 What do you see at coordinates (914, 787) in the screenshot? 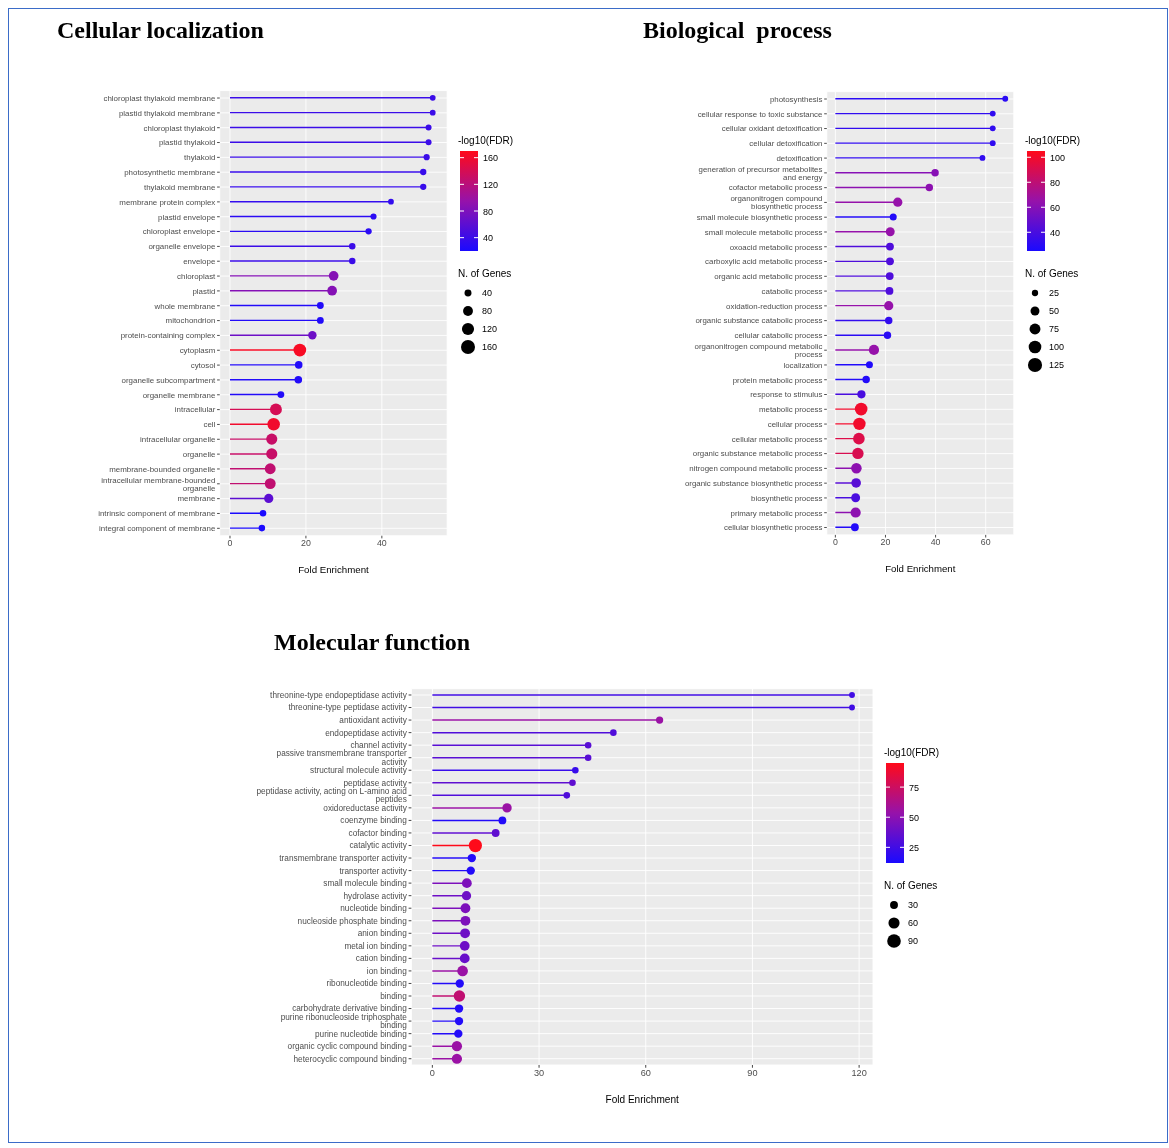
I see `color-bar-label: 75` at bounding box center [914, 787].